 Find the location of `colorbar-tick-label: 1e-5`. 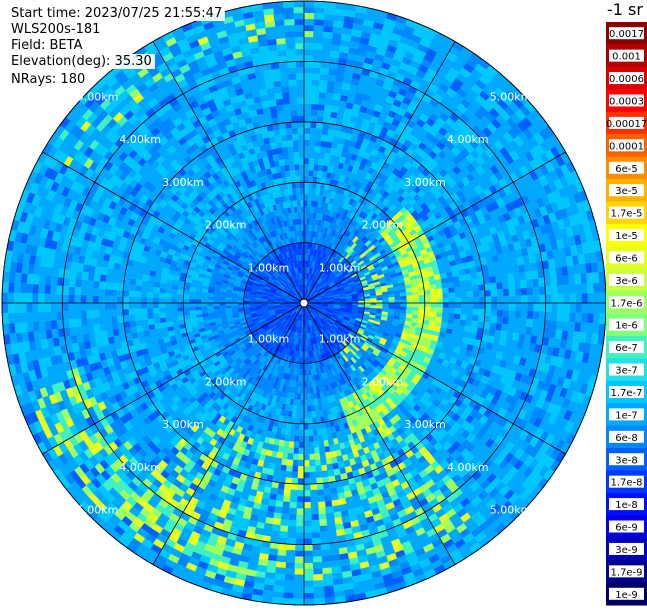

colorbar-tick-label: 1e-5 is located at coordinates (626, 236).